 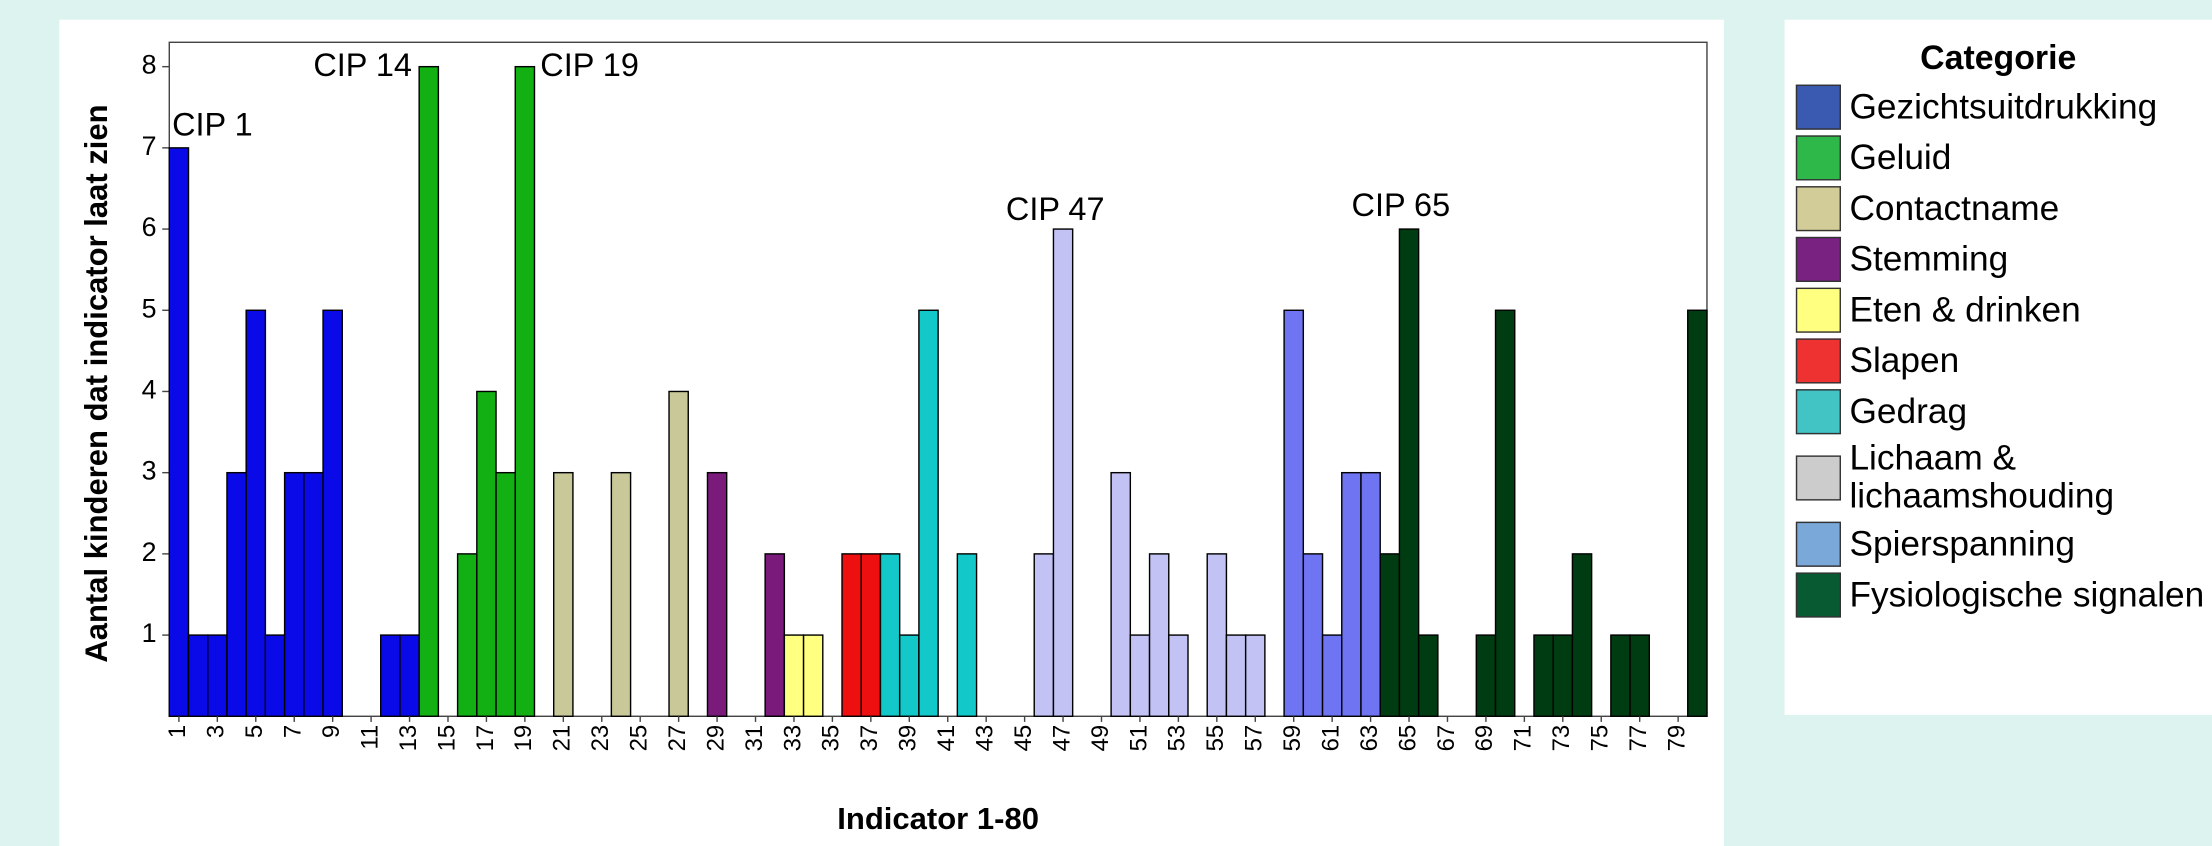 I want to click on legend-label: Lichaam & lichaamshouding, so click(x=1982, y=477).